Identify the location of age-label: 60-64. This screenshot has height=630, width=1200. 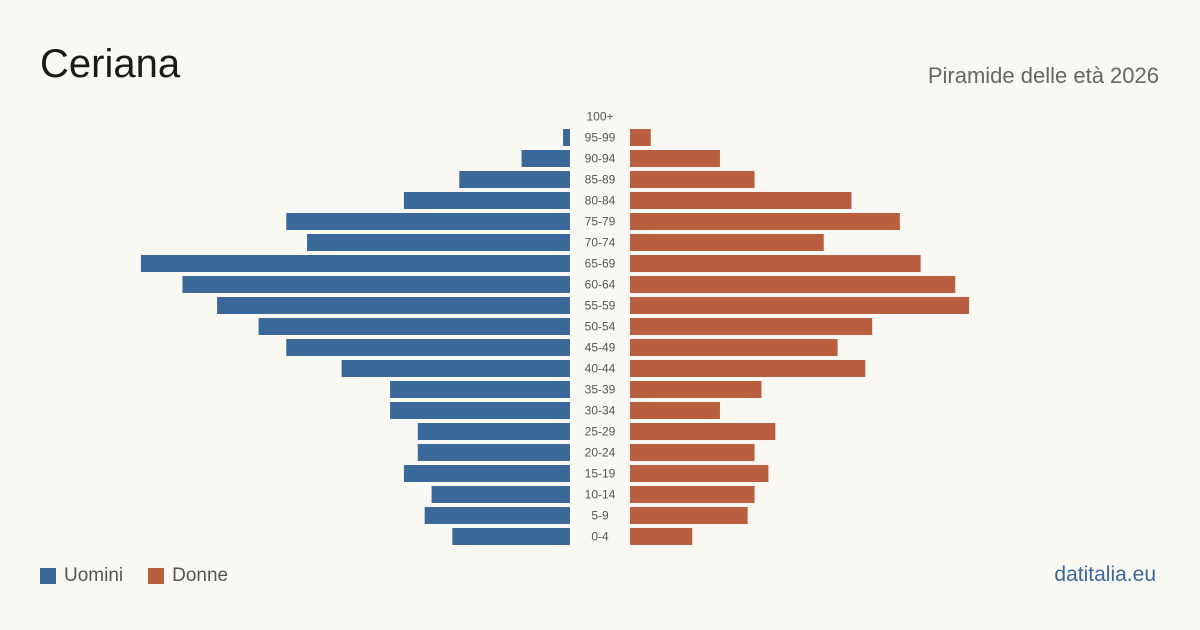
(600, 285).